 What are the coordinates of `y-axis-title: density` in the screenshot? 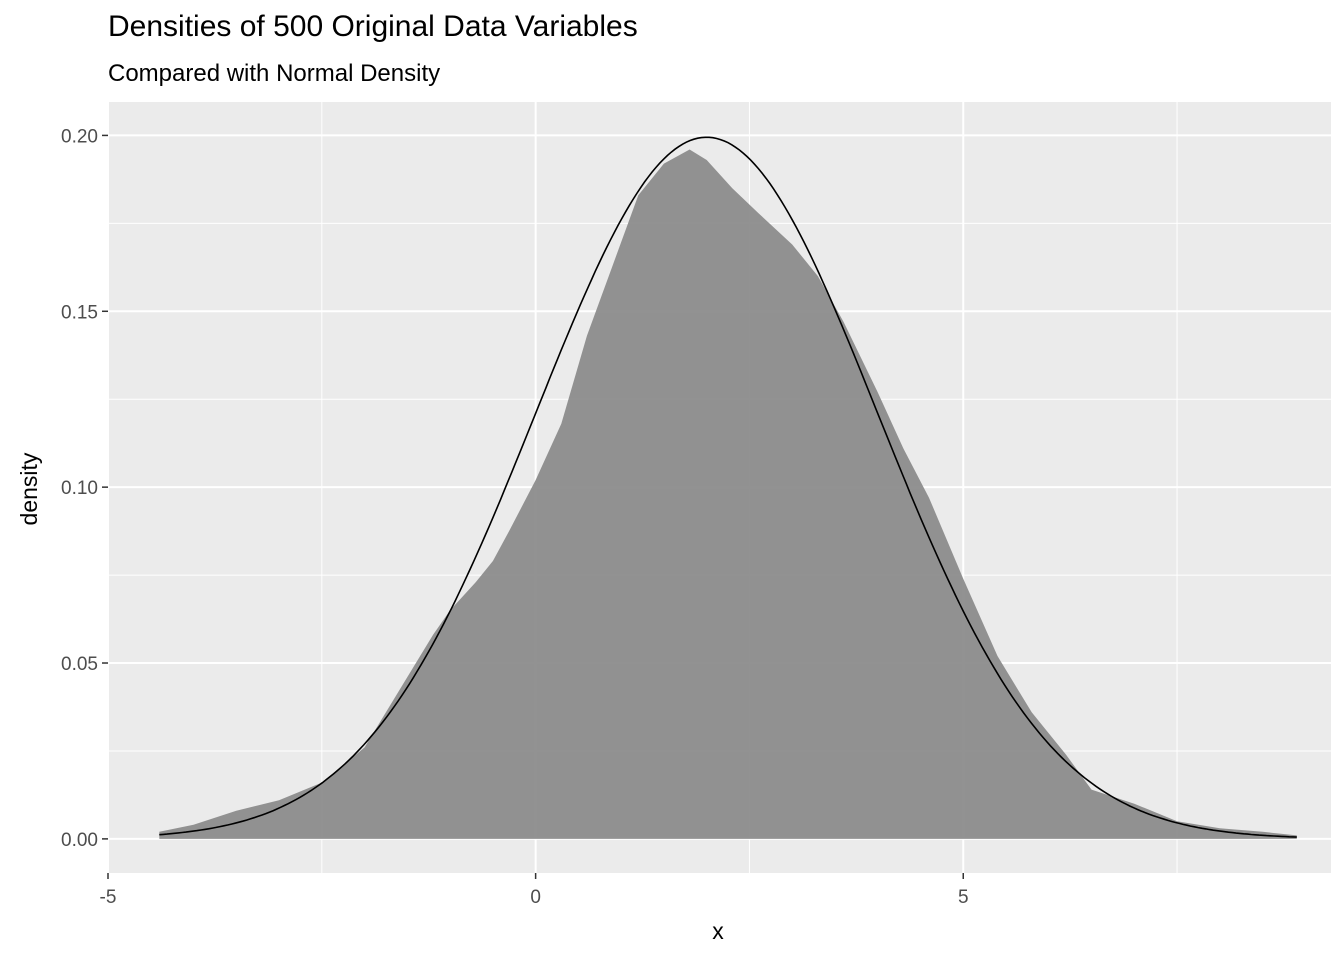 It's located at (29, 488).